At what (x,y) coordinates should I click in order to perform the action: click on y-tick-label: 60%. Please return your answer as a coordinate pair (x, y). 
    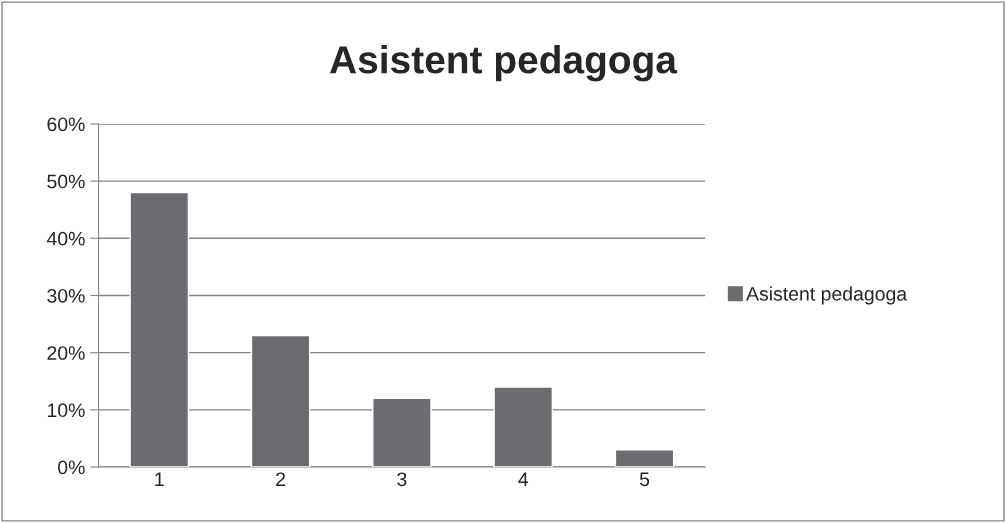
    Looking at the image, I should click on (66, 124).